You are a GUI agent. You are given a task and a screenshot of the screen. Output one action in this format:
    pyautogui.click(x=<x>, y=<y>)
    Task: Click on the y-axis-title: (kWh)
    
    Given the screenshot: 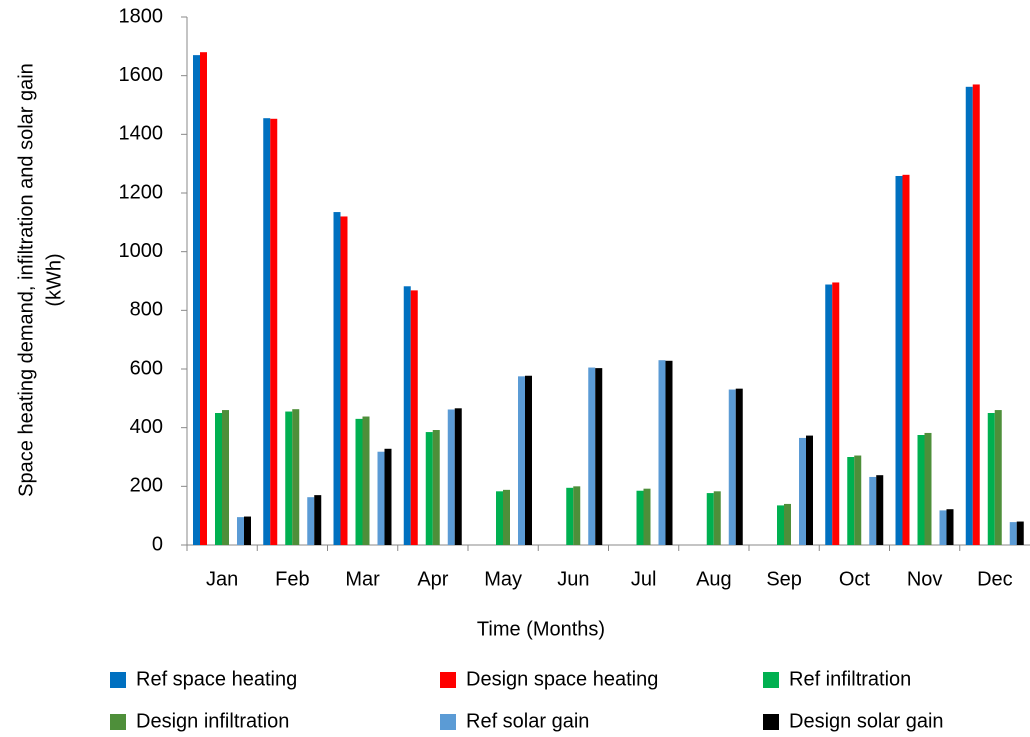 What is the action you would take?
    pyautogui.click(x=54, y=279)
    